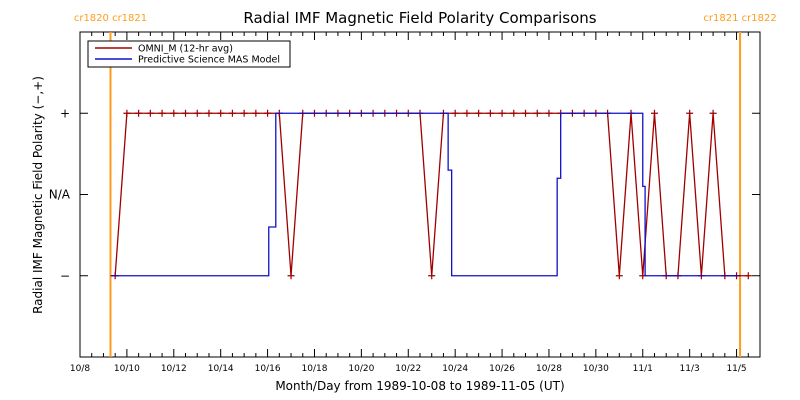 The image size is (800, 400). I want to click on x-tick-label: 10/22, so click(408, 369).